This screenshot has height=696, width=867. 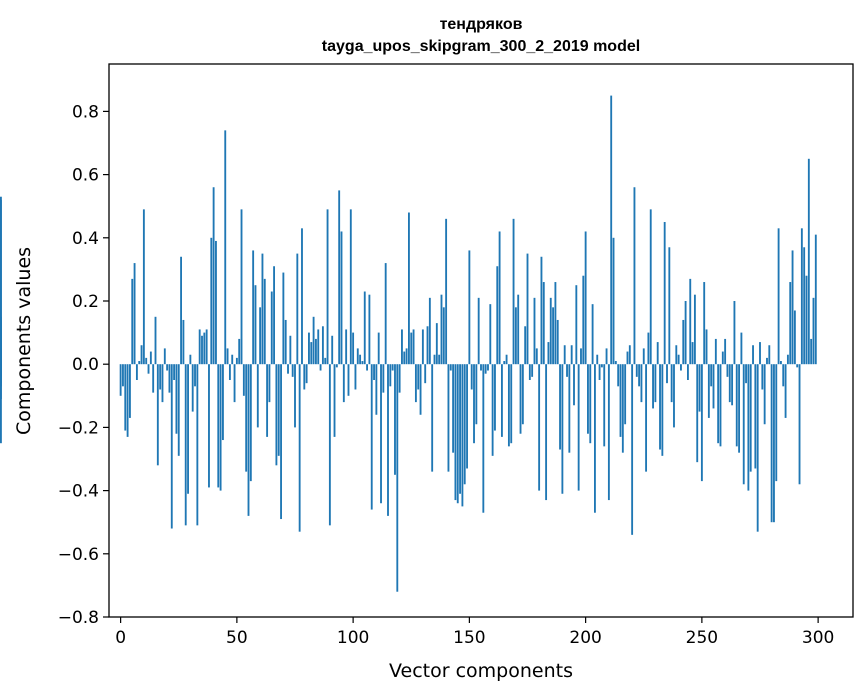 I want to click on x-axis-ticks: 0 50 100 150 200 250 300, so click(x=474, y=632).